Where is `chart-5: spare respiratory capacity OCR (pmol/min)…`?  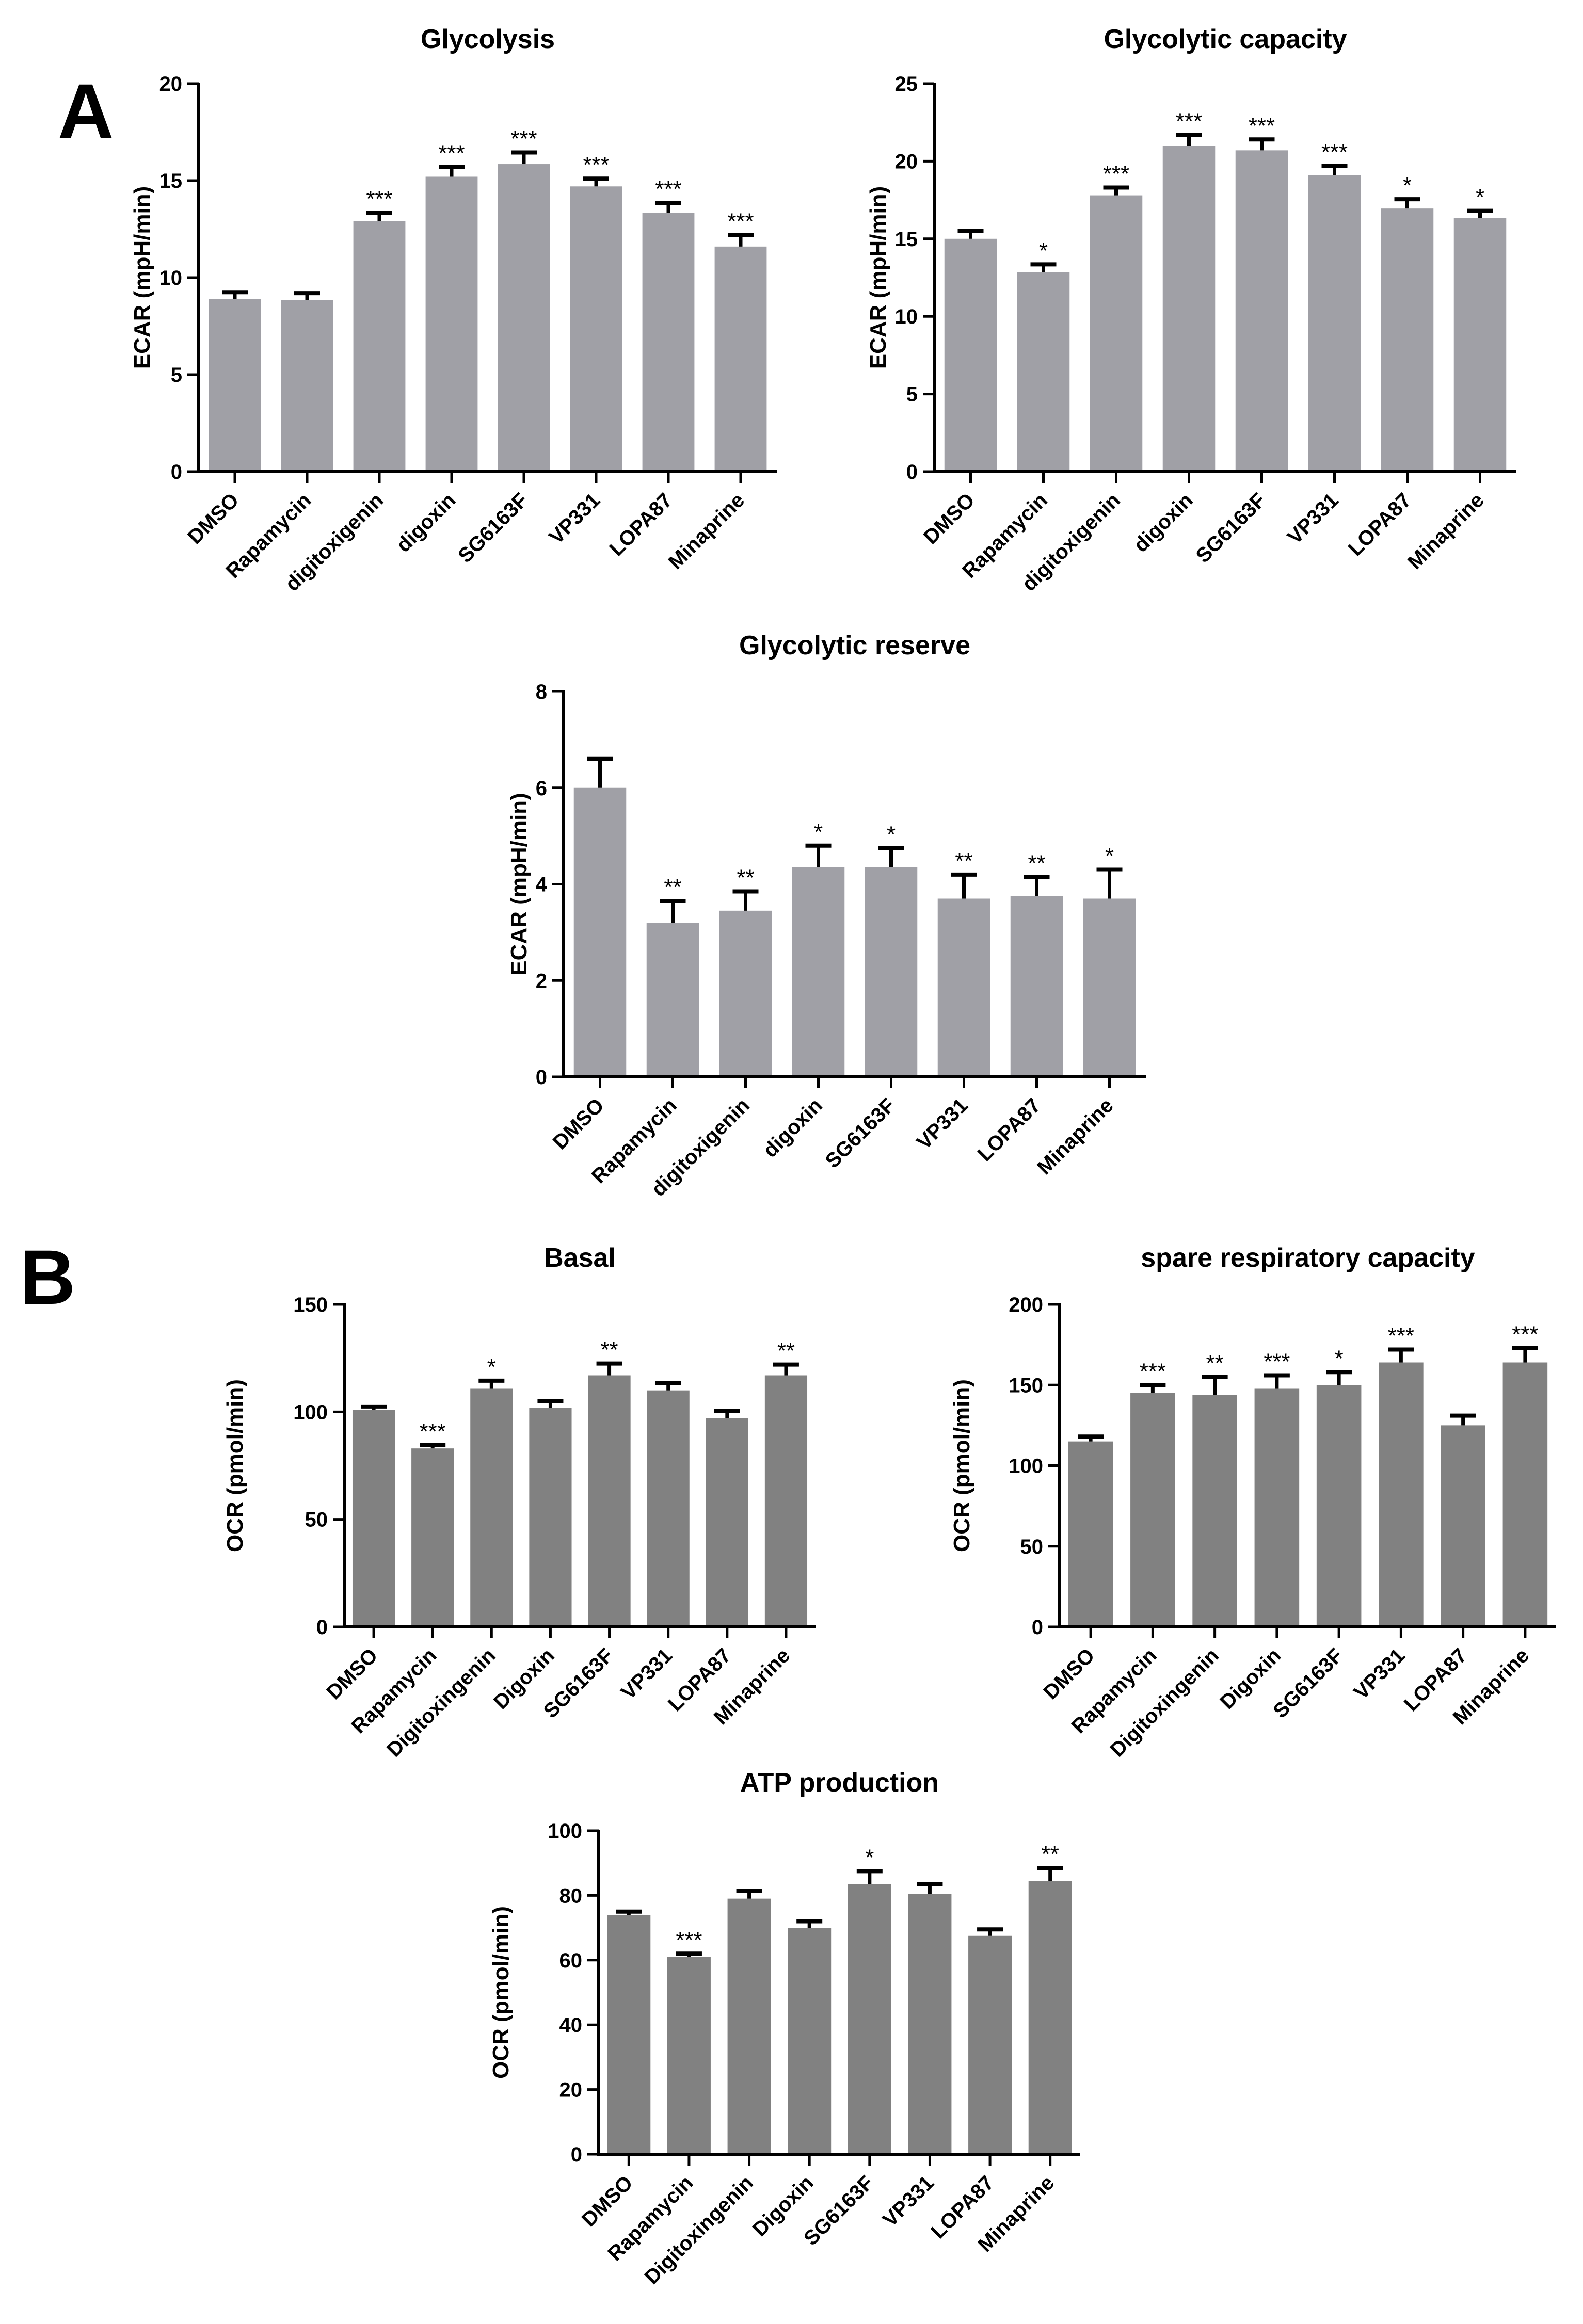
chart-5: spare respiratory capacity OCR (pmol/min)… is located at coordinates (1252, 1502).